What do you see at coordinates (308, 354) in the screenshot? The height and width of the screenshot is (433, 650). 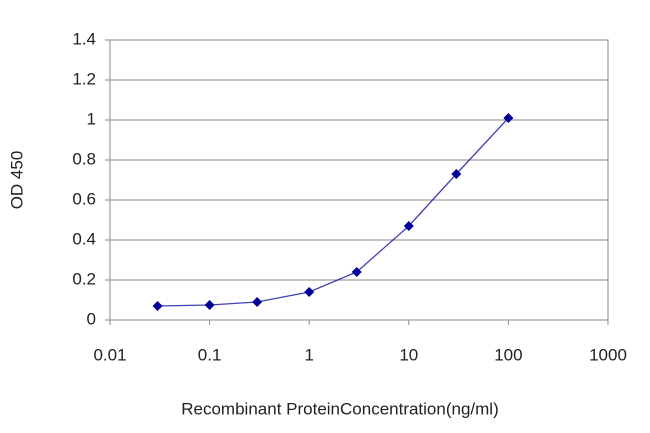 I see `x-tick-label: 1` at bounding box center [308, 354].